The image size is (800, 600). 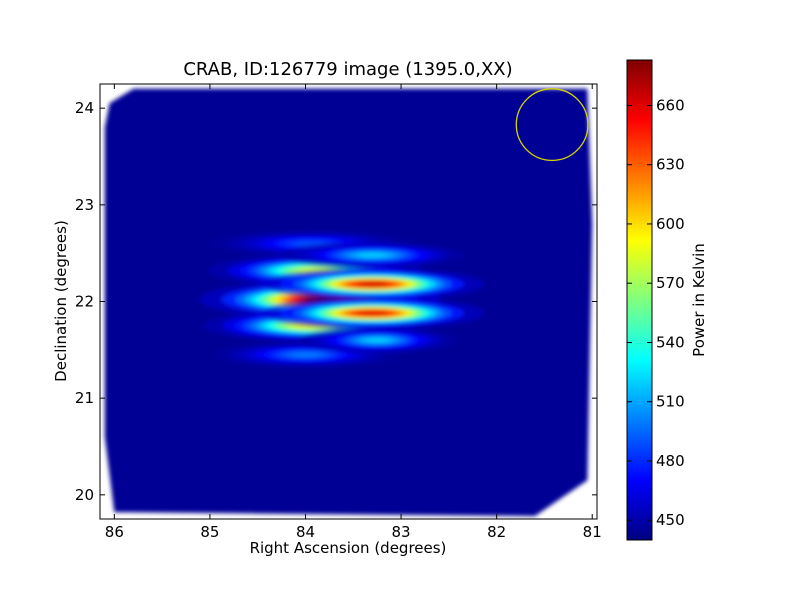 What do you see at coordinates (670, 520) in the screenshot?
I see `colorbar-tick-label: 450` at bounding box center [670, 520].